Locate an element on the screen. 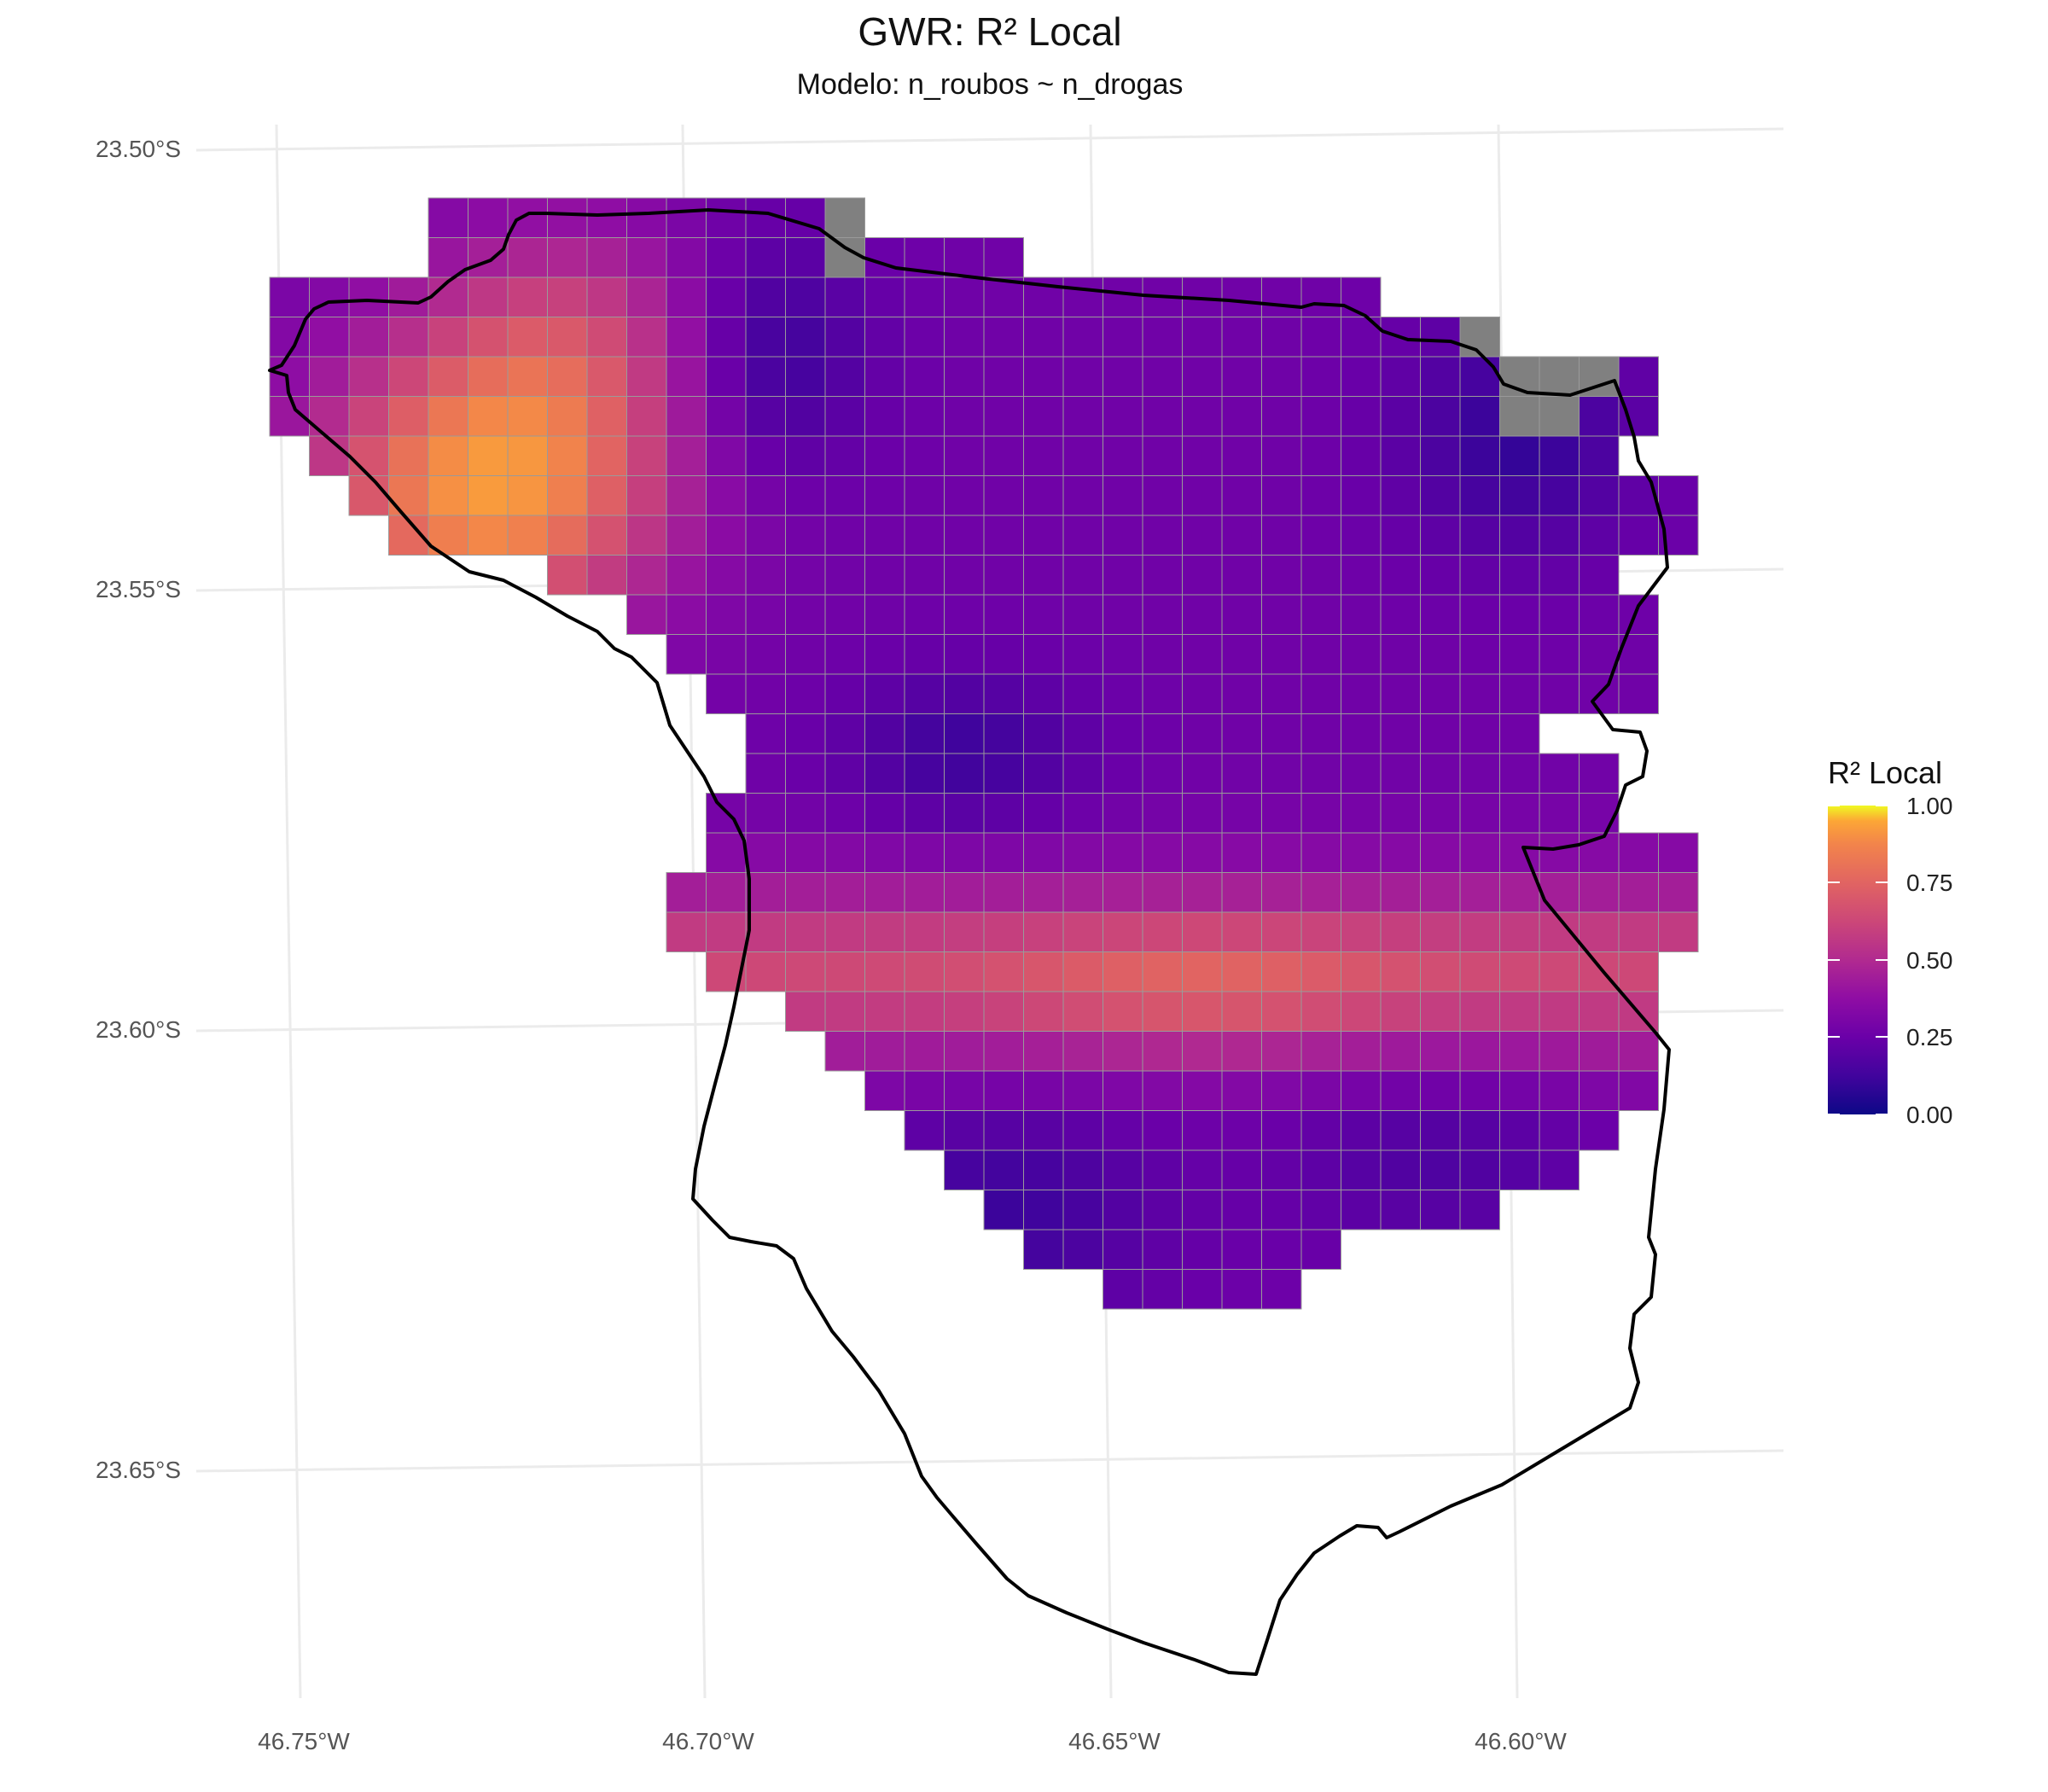  map-subtitle: Modelo: n_roubos ~ n_drogas is located at coordinates (990, 84).